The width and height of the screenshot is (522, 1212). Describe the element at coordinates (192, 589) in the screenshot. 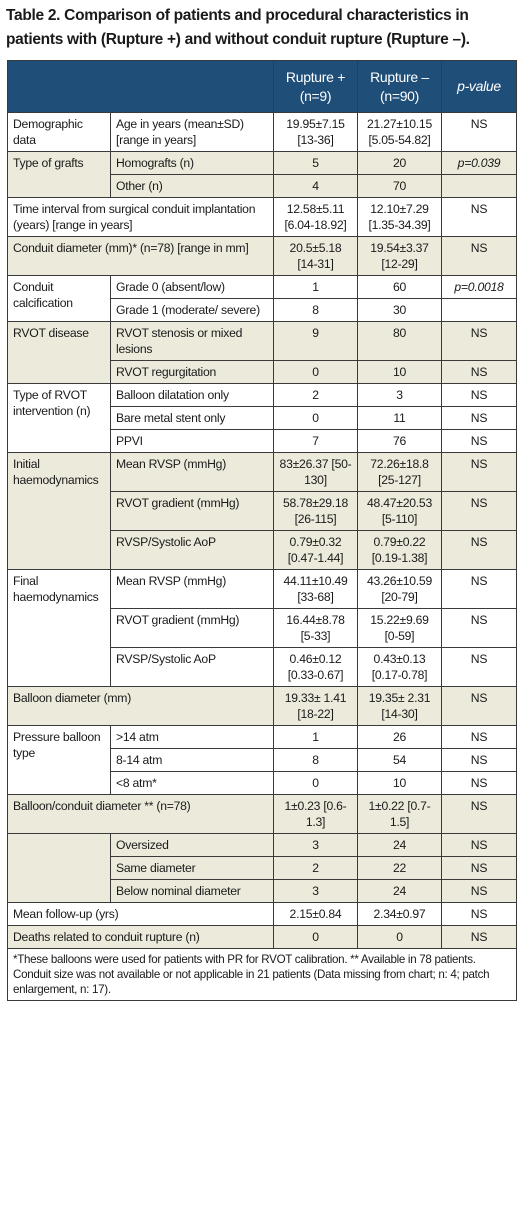

I see `row-subcategory: Mean RVSP (mmHg)` at that location.